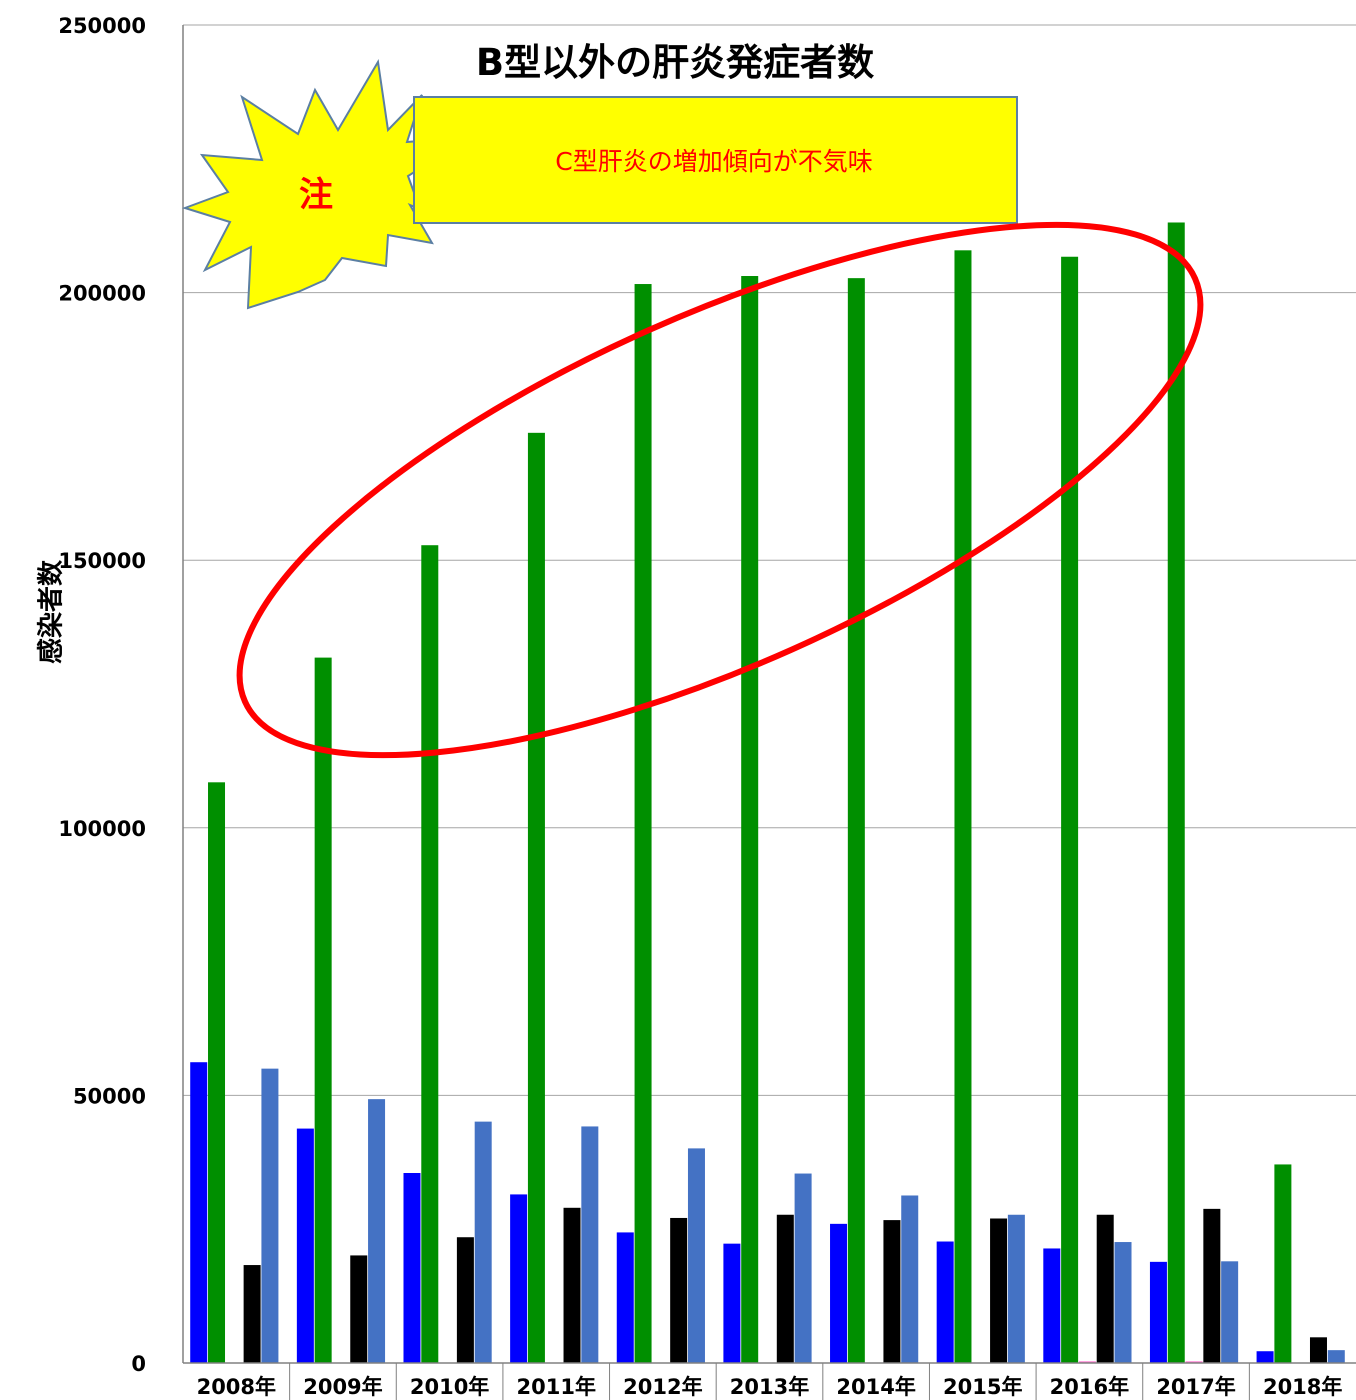  Describe the element at coordinates (52, 611) in the screenshot. I see `y-axis-title: 感染者数` at that location.